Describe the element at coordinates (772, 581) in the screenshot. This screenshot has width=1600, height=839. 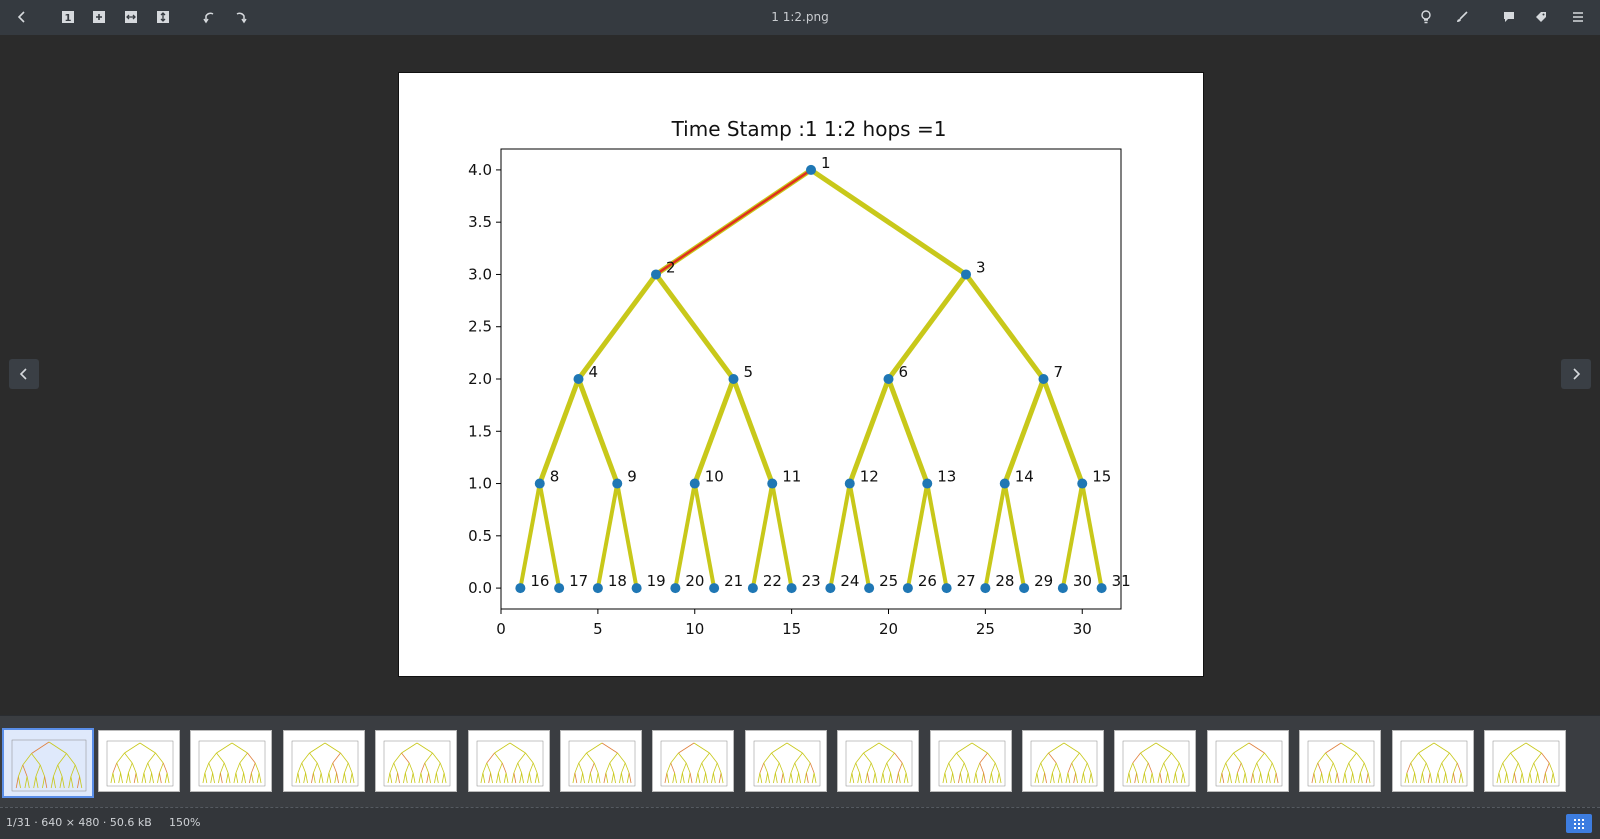
I see `node-label: 22` at that location.